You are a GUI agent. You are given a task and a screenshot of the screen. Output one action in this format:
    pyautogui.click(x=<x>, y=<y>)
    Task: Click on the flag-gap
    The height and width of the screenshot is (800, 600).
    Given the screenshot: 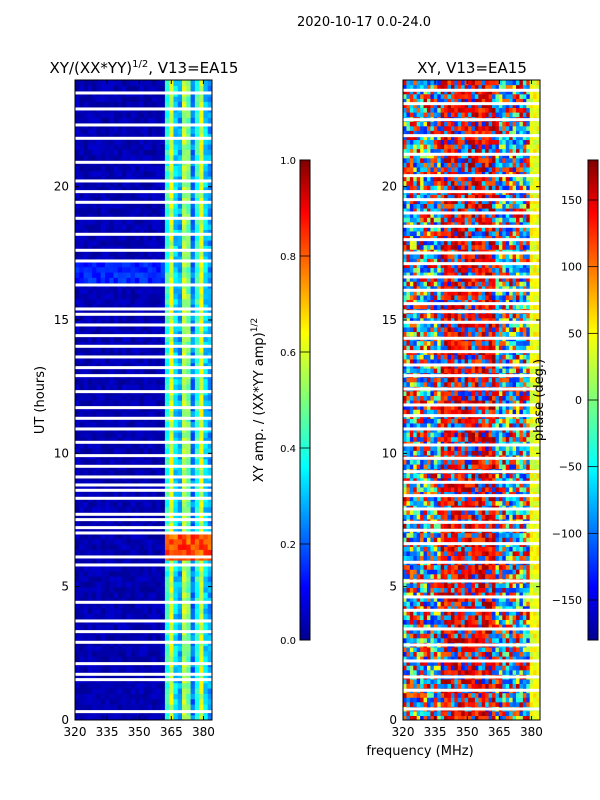 What is the action you would take?
    pyautogui.click(x=143, y=109)
    